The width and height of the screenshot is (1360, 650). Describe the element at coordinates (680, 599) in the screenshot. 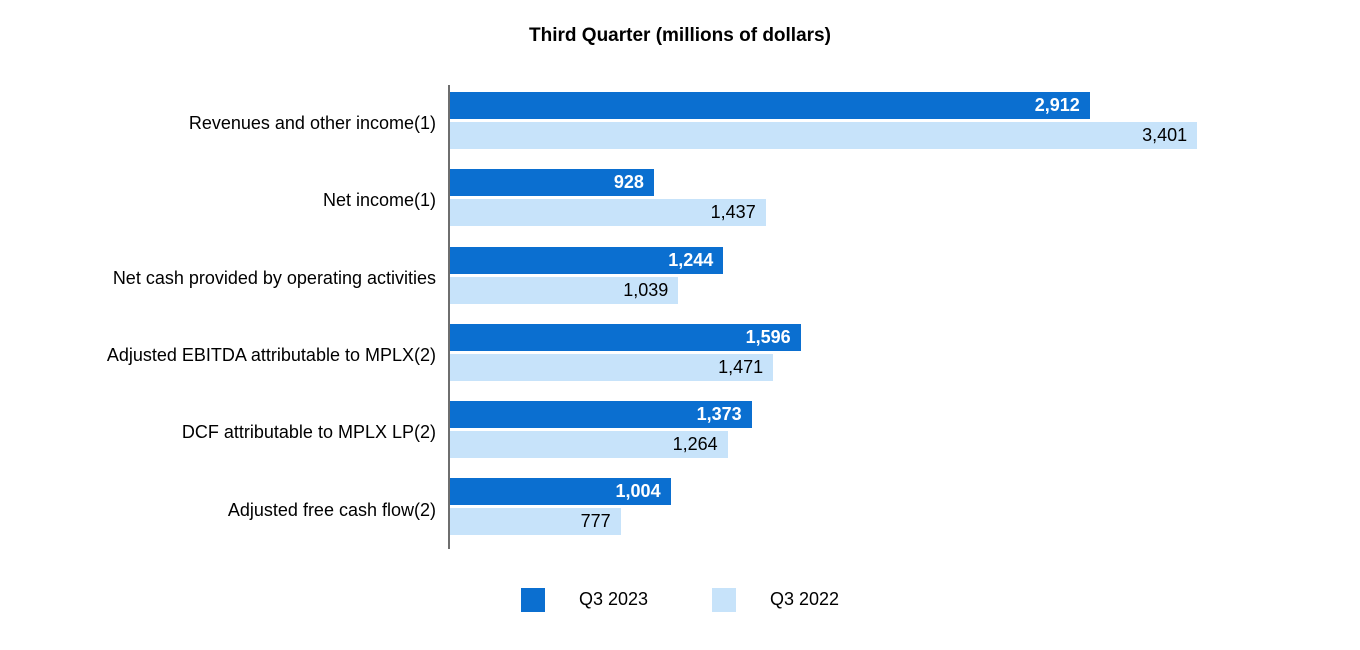

I see `legend: Q3 2023 Q3 2022` at that location.